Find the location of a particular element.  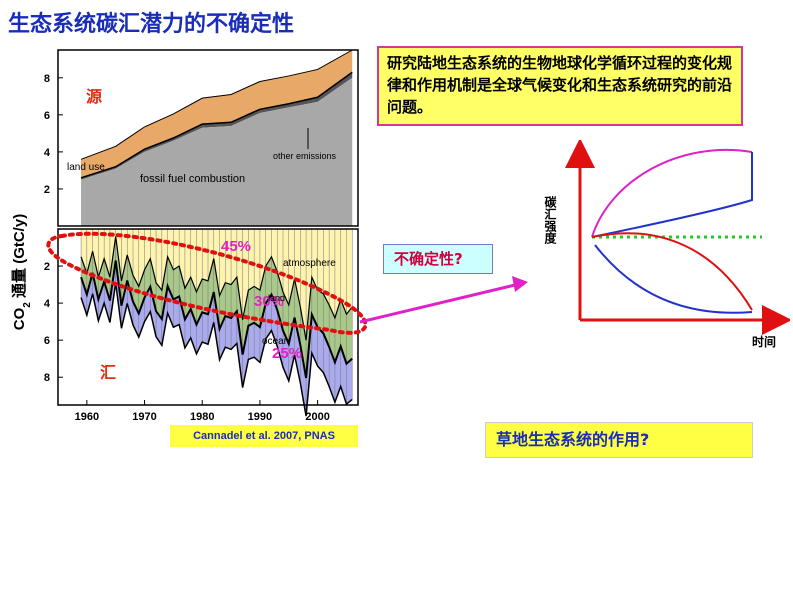

sink-tick-label: 4 is located at coordinates (47, 304).